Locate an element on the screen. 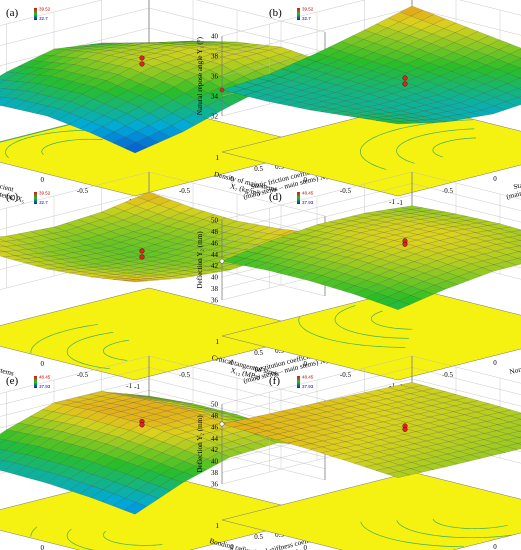  x-axis-title: Static friction coefficient is located at coordinates (517, 178).